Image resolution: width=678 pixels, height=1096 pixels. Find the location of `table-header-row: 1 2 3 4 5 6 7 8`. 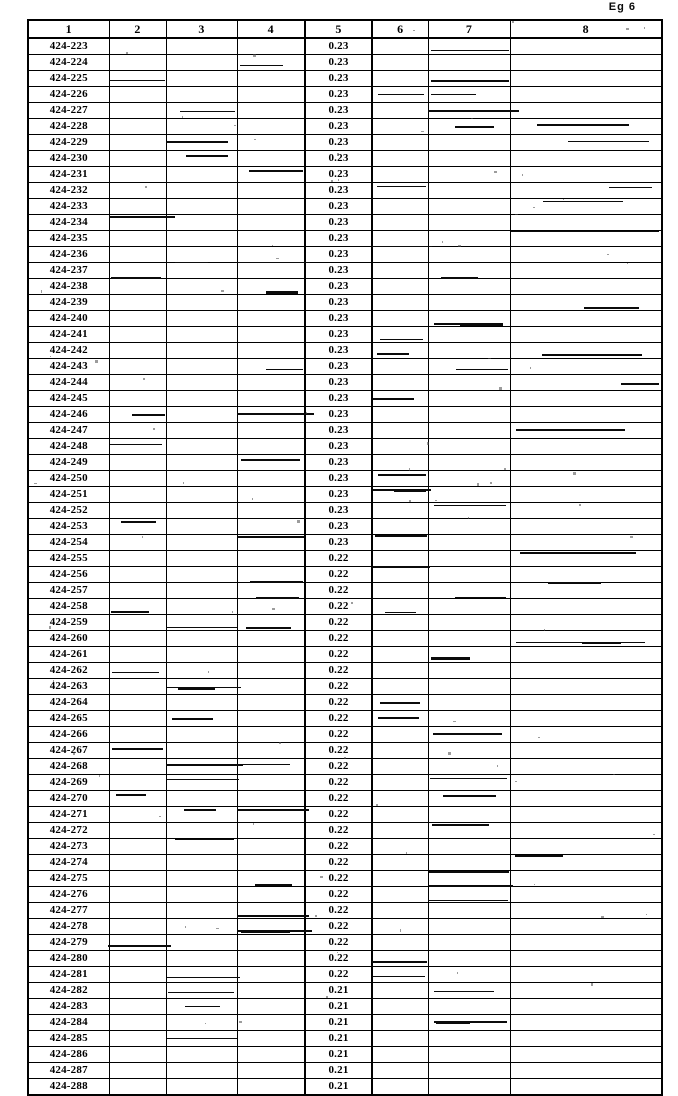

table-header-row: 1 2 3 4 5 6 7 8 is located at coordinates (345, 29).